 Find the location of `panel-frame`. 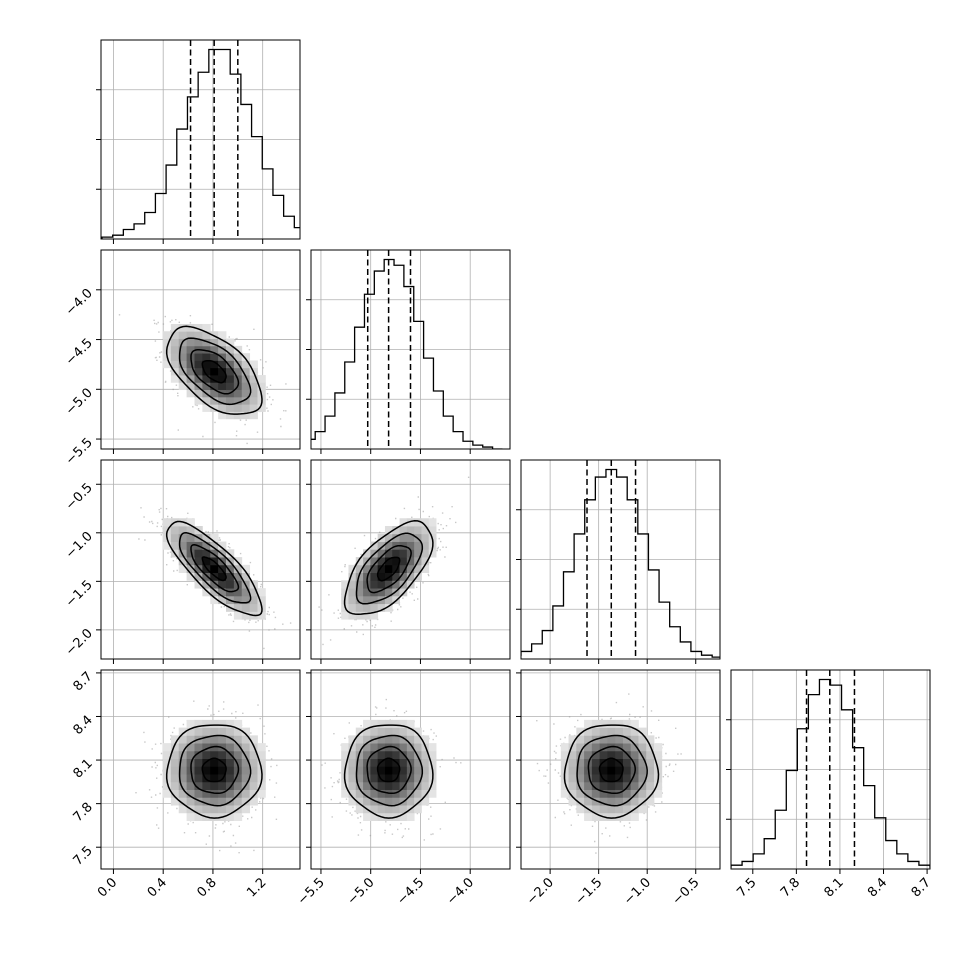

panel-frame is located at coordinates (410, 769).